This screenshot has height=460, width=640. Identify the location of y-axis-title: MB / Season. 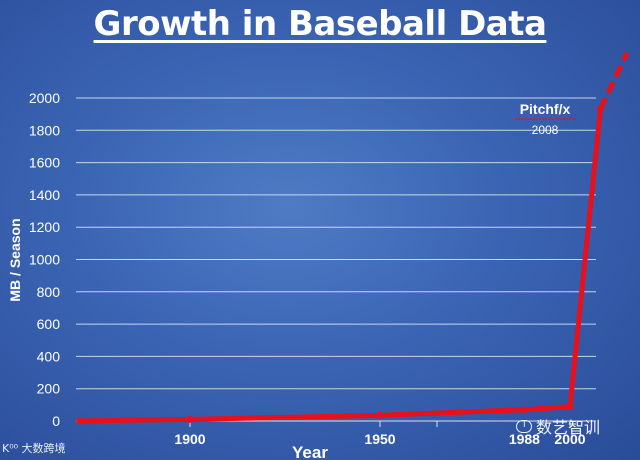
(15, 259).